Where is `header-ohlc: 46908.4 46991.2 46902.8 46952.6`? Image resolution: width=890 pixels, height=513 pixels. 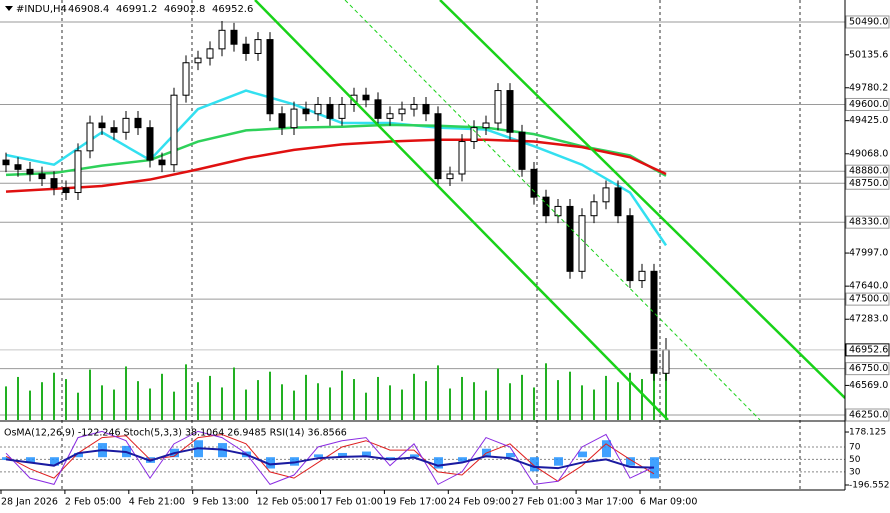
header-ohlc: 46908.4 46991.2 46902.8 46952.6 is located at coordinates (160, 9).